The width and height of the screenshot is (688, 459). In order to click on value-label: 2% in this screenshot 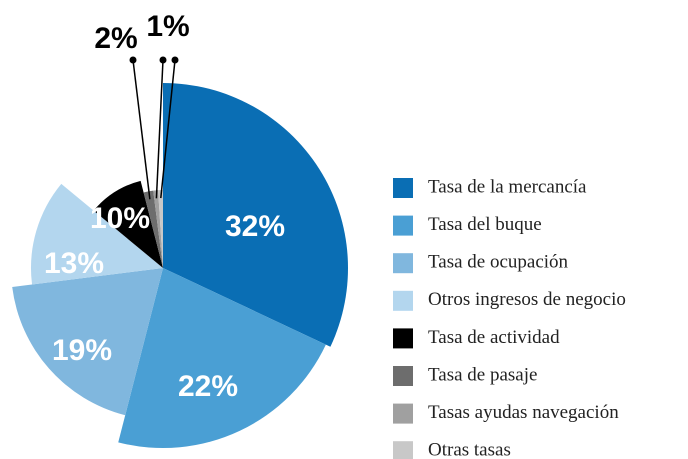, I will do `click(115, 38)`.